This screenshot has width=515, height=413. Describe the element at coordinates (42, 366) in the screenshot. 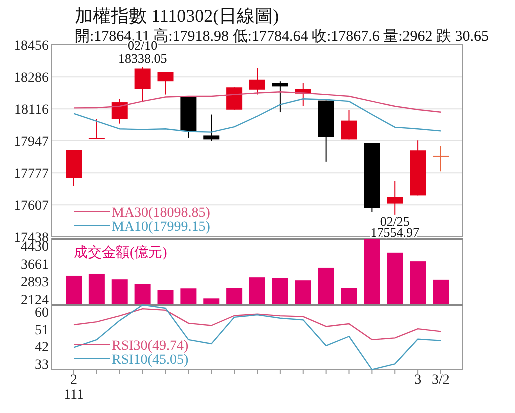

I see `y-tick-label: 33` at that location.